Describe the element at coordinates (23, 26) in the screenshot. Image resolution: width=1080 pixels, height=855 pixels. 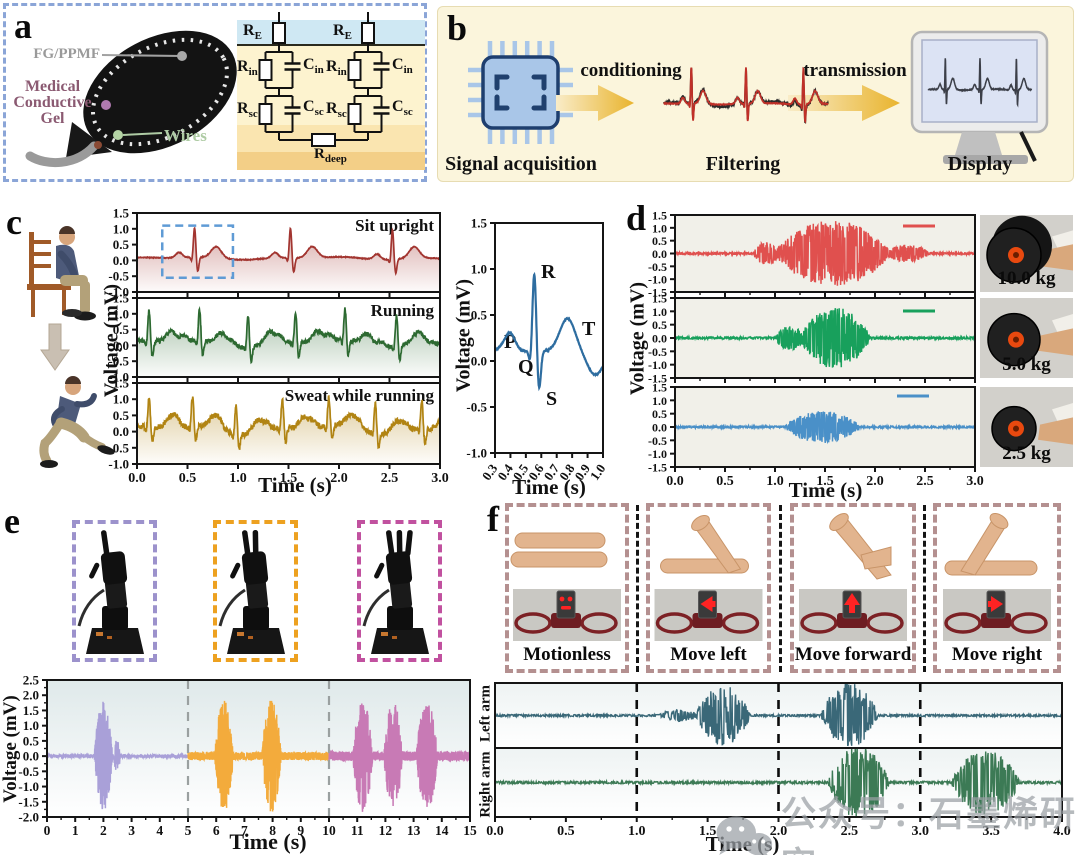
I see `panel-letter-a: a` at that location.